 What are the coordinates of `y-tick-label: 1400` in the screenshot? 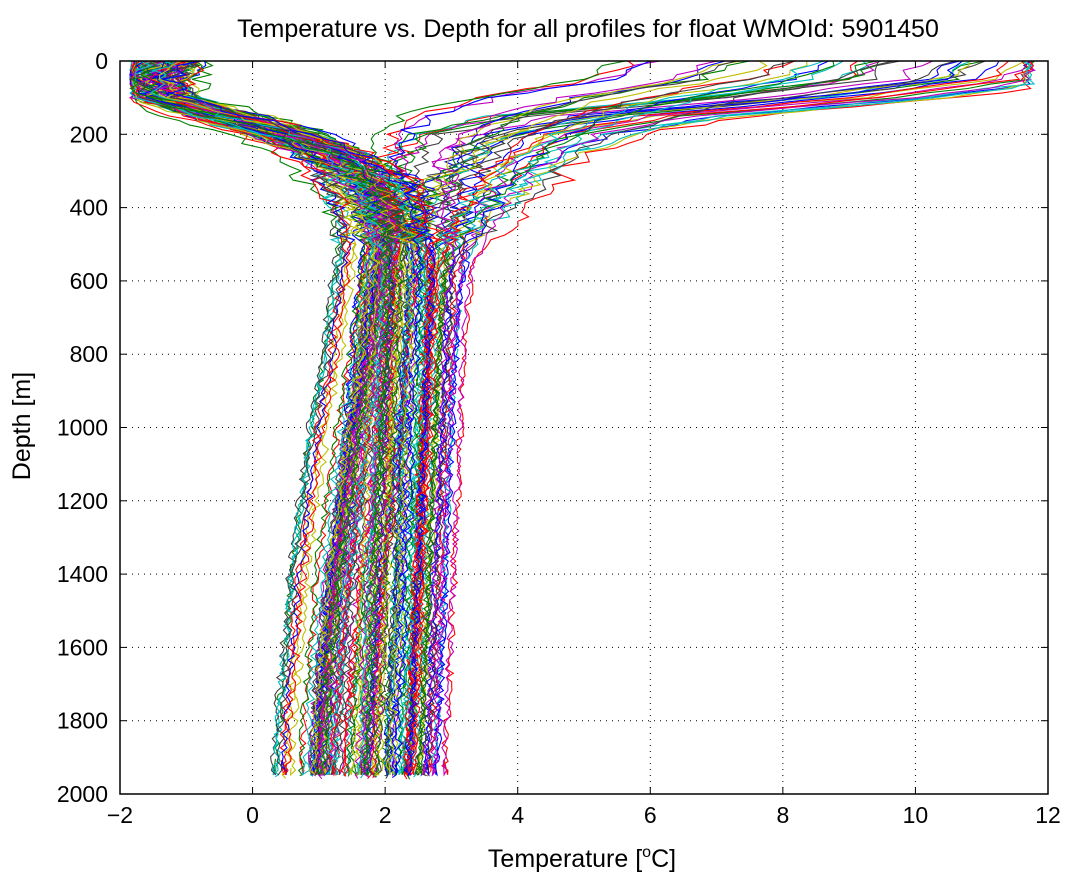 It's located at (82, 574).